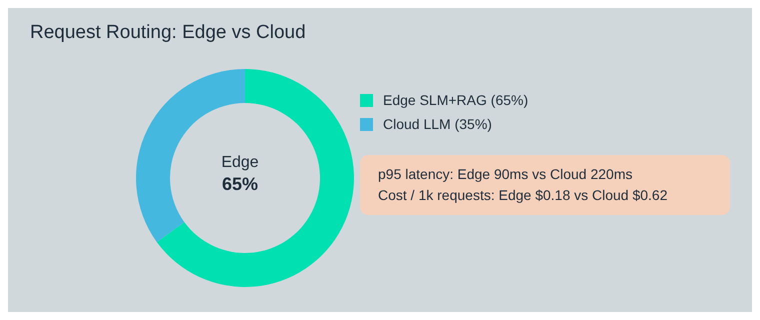 The width and height of the screenshot is (760, 320). I want to click on text: 65%, so click(240, 184).